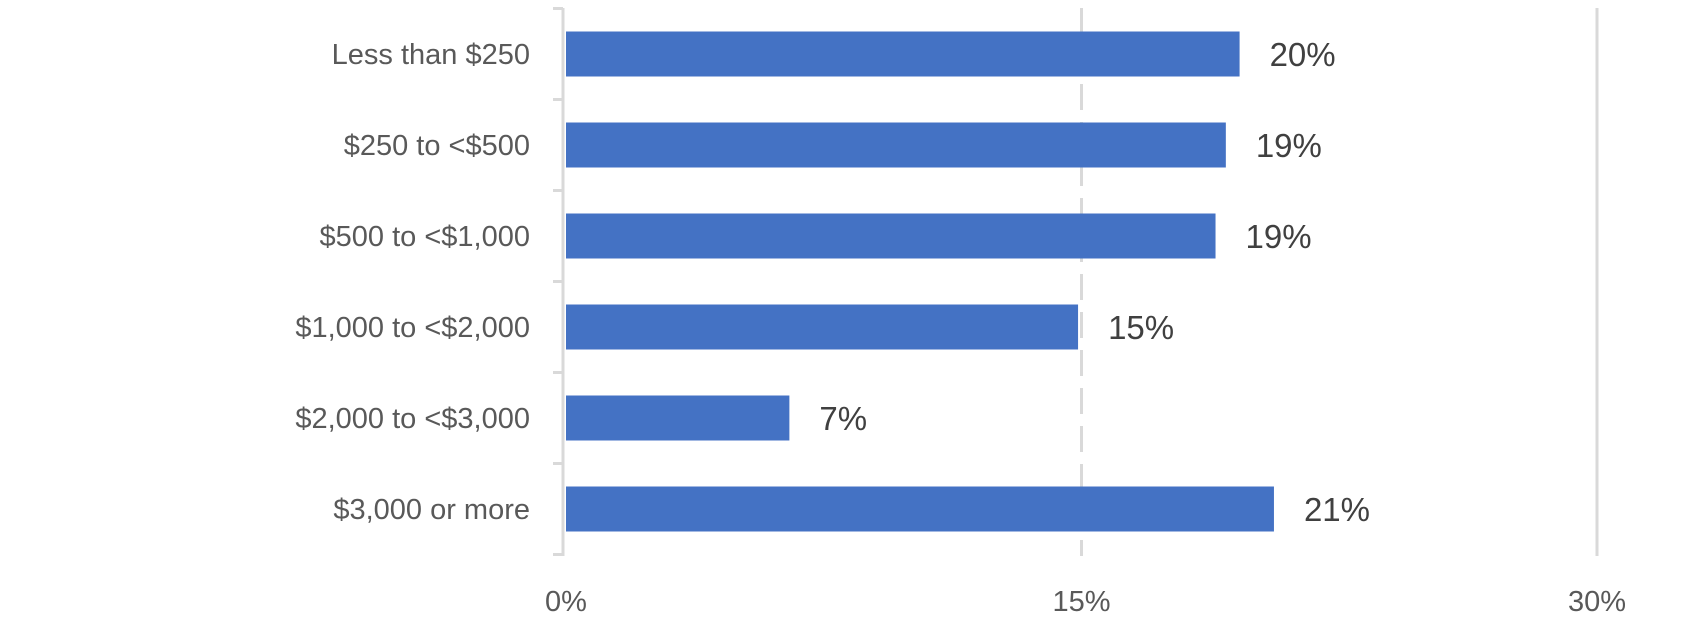 This screenshot has width=1688, height=626. Describe the element at coordinates (412, 328) in the screenshot. I see `category-label: $1,000 to <$2,000` at that location.